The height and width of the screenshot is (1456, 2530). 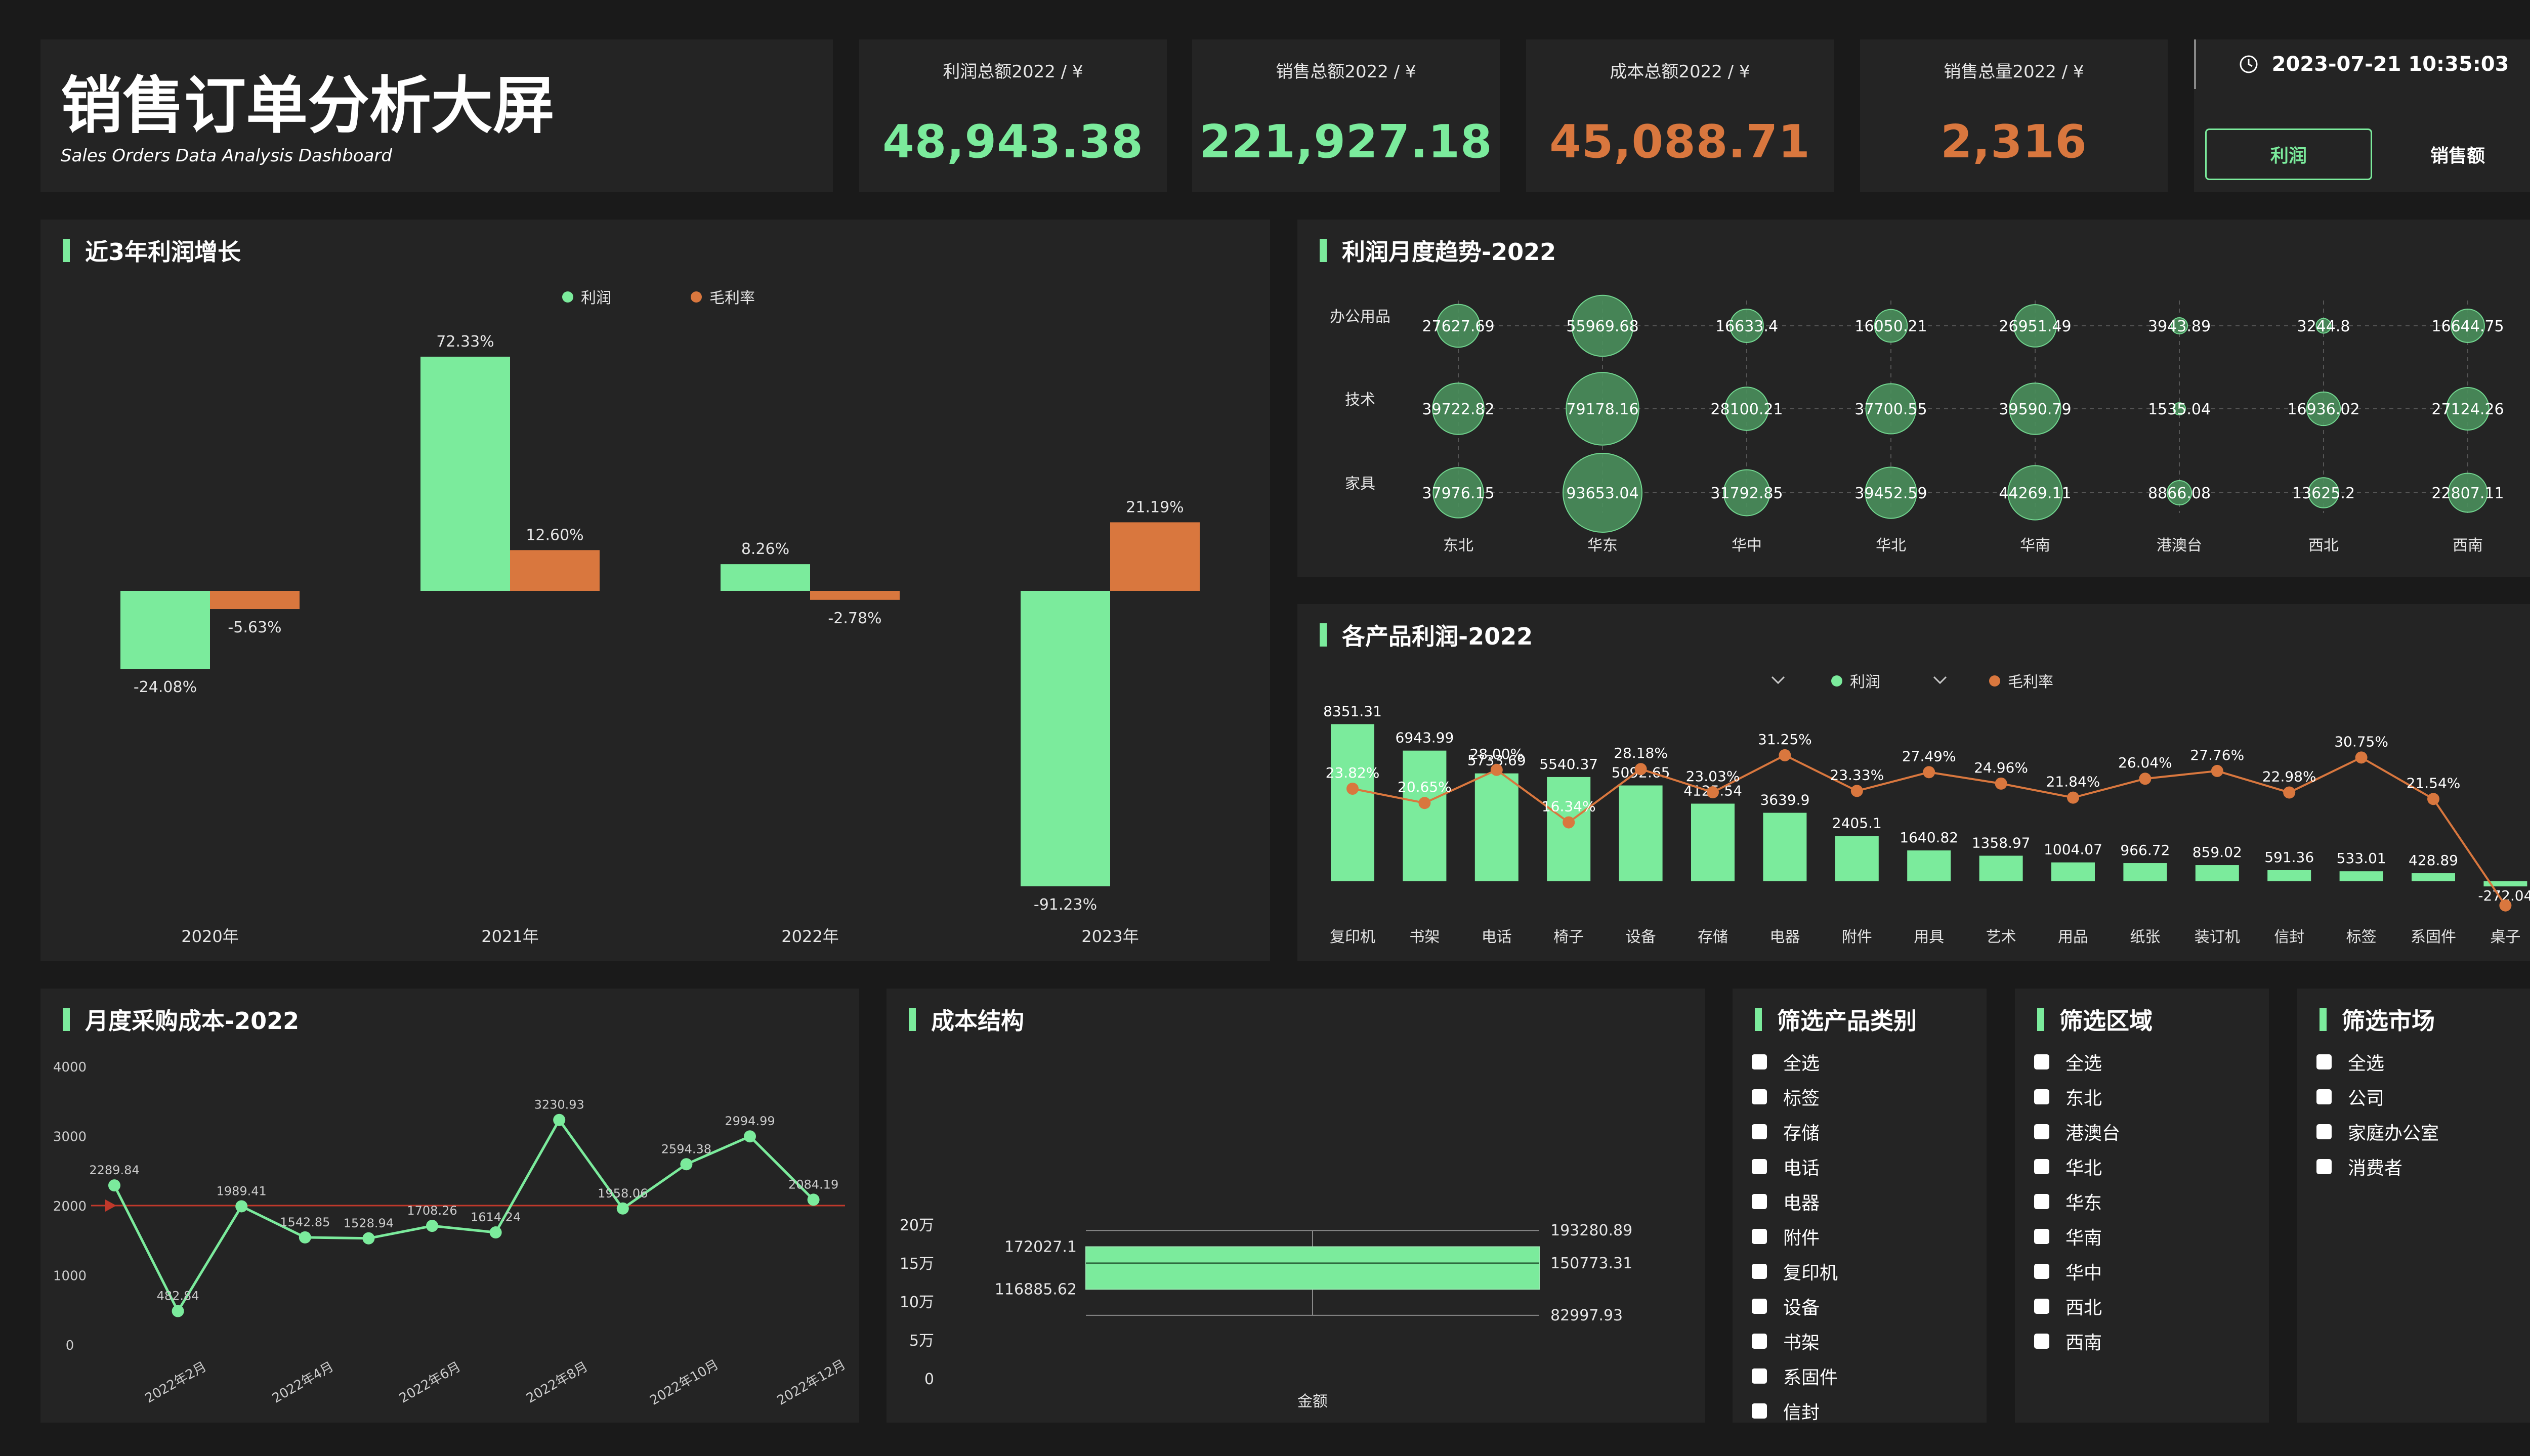 I want to click on growth-data-label: 21.19%, so click(x=1155, y=507).